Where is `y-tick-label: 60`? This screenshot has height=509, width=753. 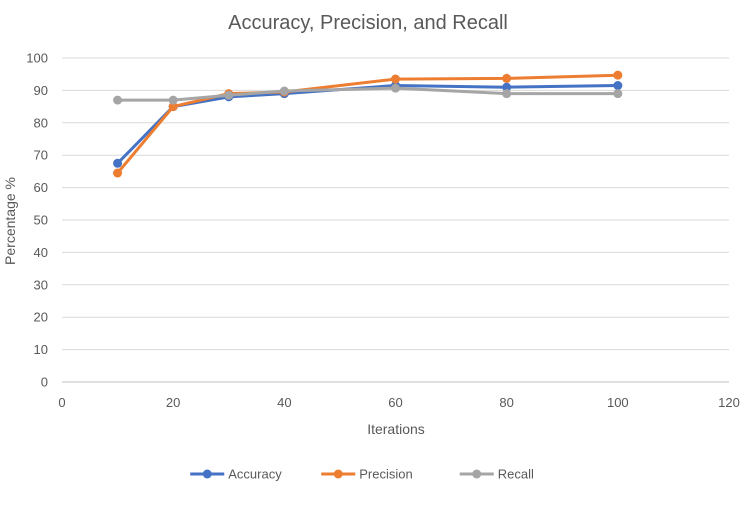
y-tick-label: 60 is located at coordinates (41, 187).